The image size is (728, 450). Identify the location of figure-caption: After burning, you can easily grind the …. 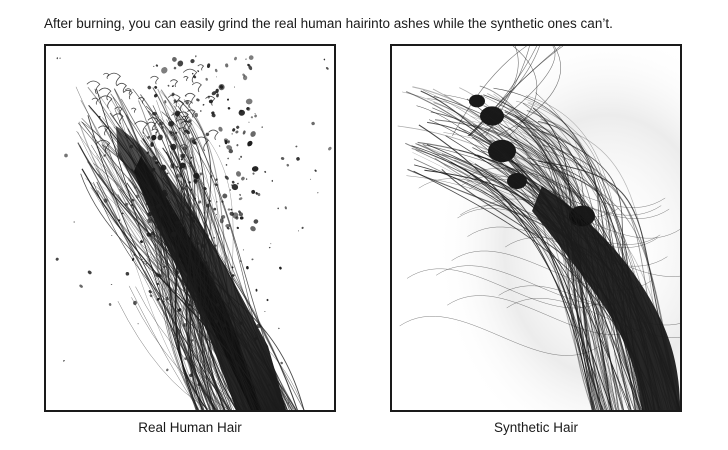
(328, 23).